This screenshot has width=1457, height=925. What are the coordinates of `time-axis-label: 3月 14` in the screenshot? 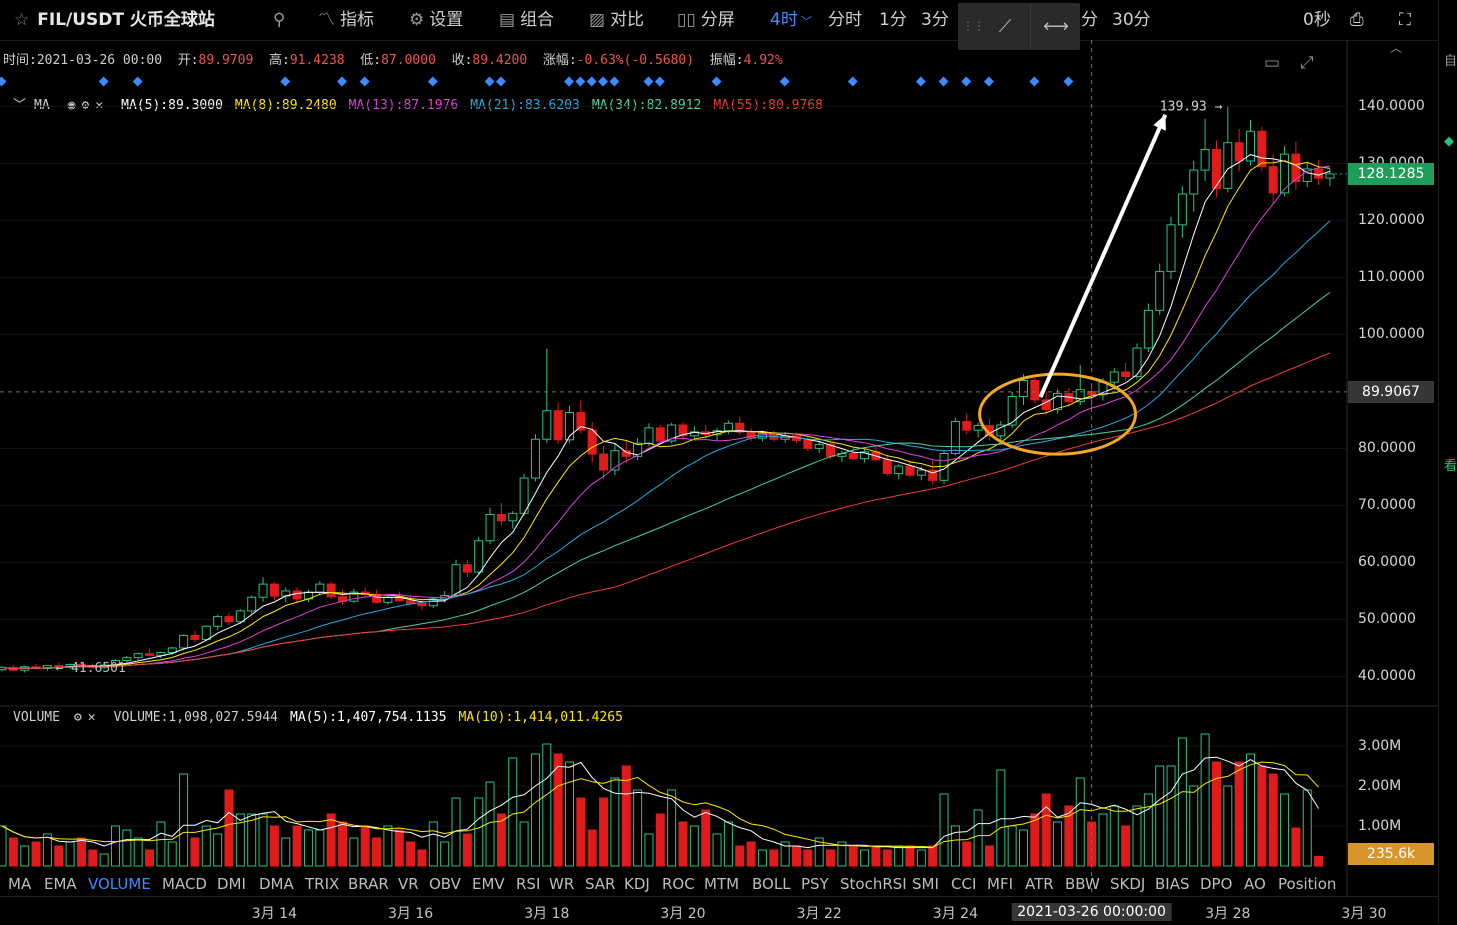 It's located at (274, 914).